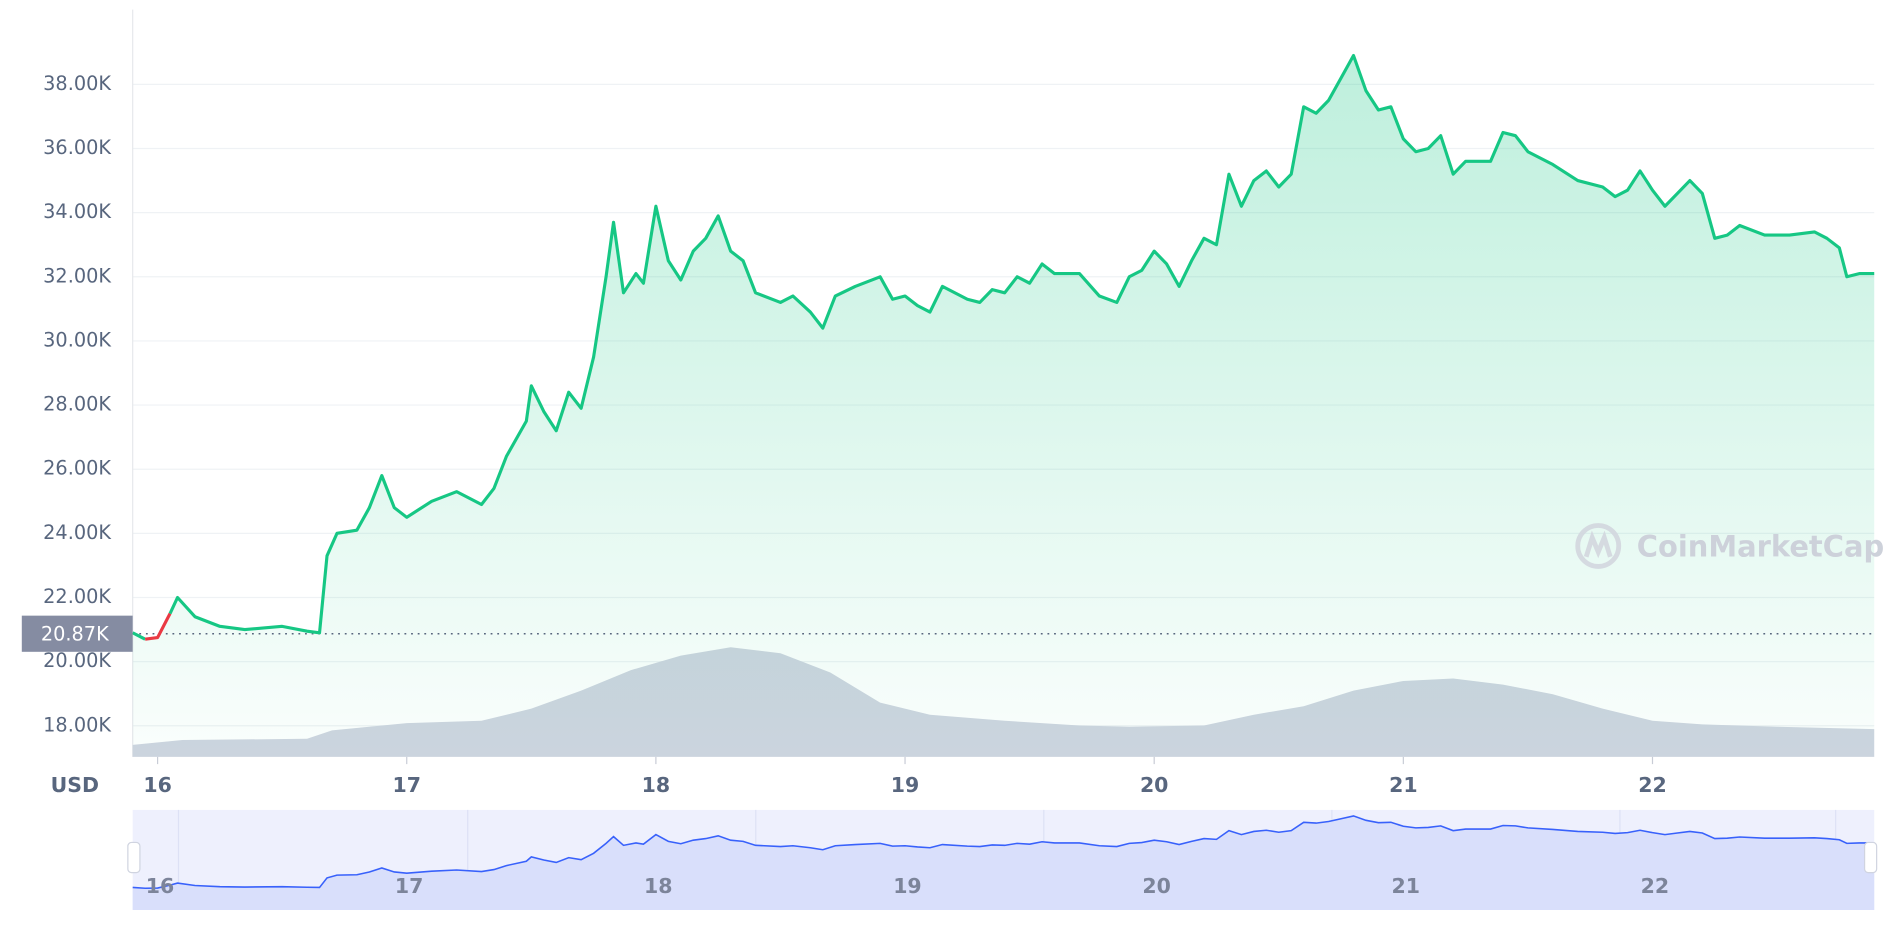 This screenshot has width=1890, height=926. I want to click on logo-ring, so click(1598, 546).